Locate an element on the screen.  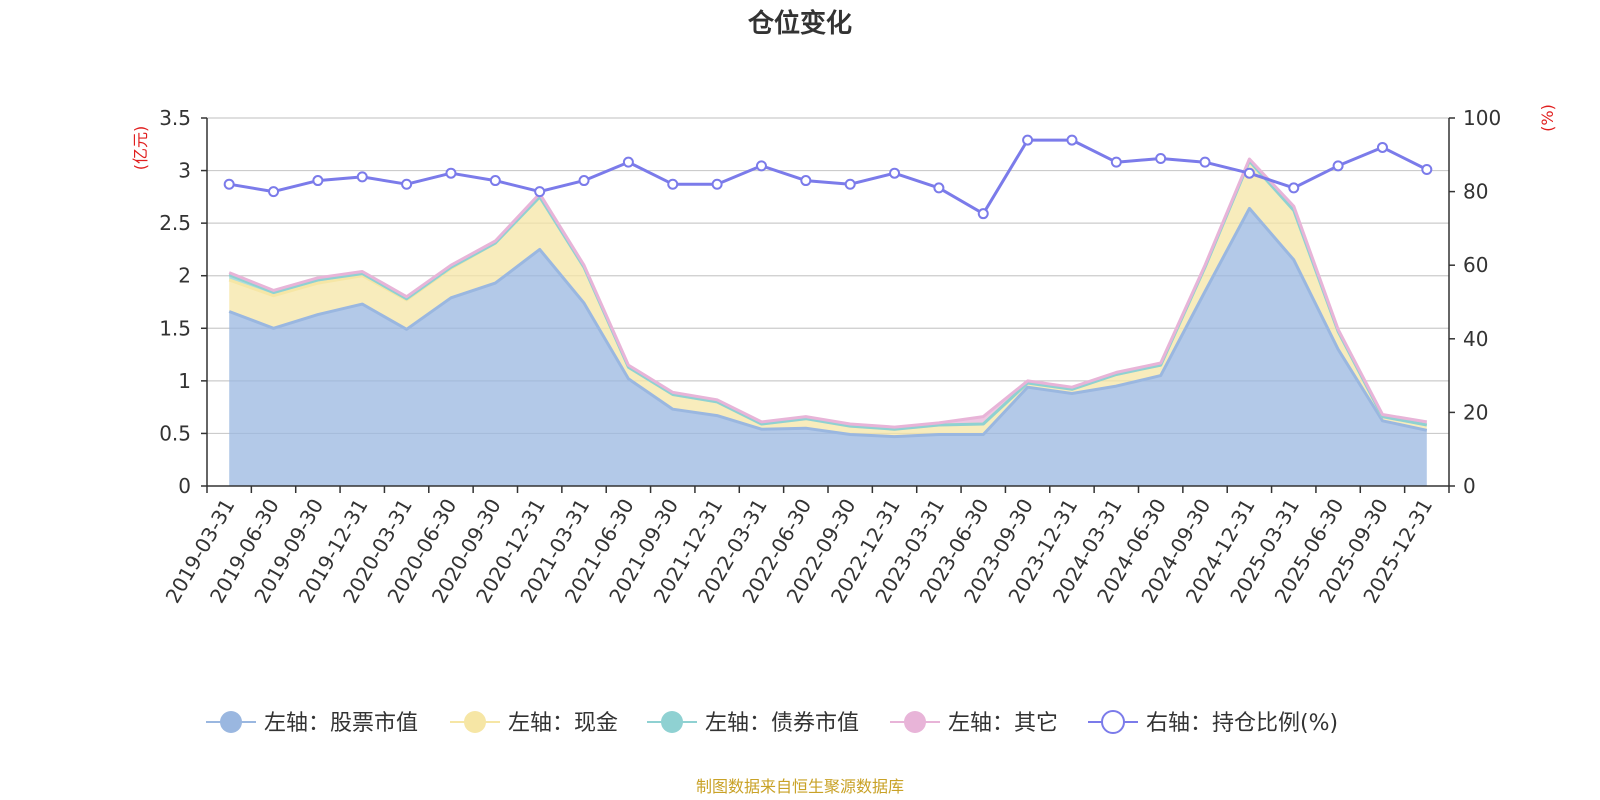
legend-item: 右轴：持仓比例(%) is located at coordinates (1213, 723).